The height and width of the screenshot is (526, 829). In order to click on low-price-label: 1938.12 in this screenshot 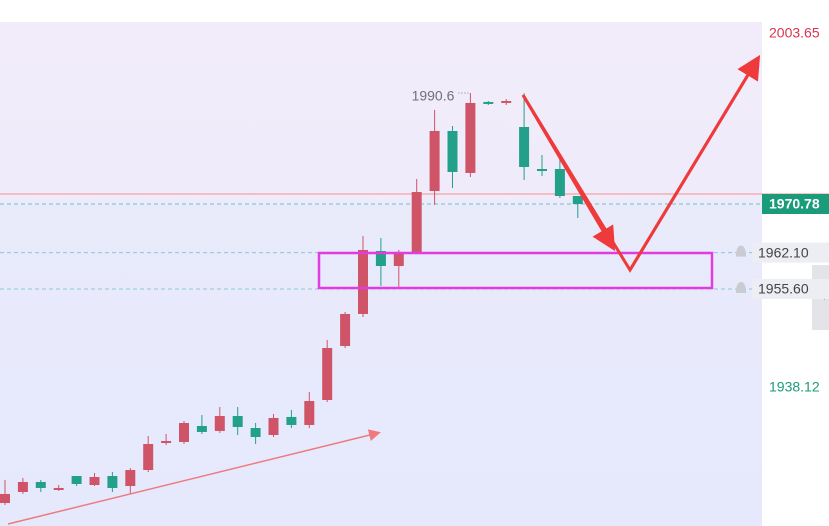, I will do `click(794, 387)`.